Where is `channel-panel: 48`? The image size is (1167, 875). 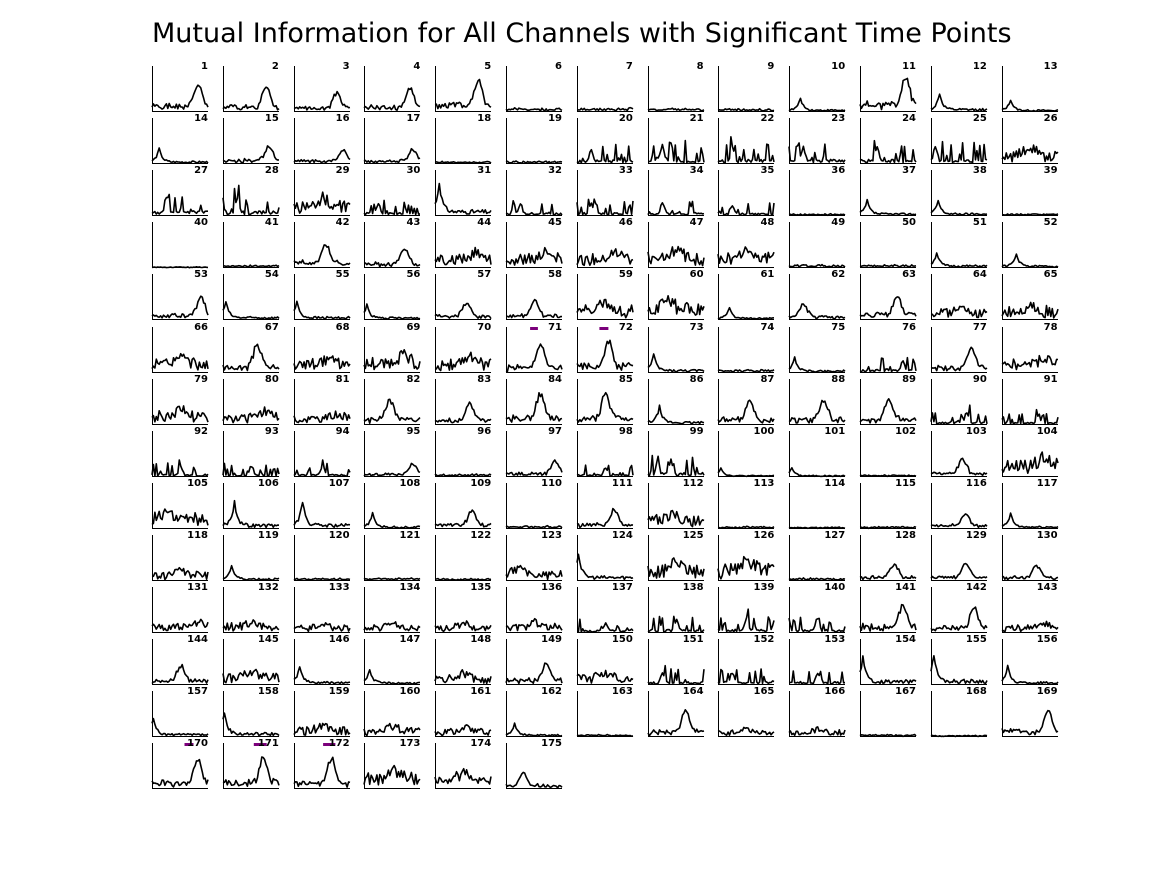
channel-panel: 48 is located at coordinates (746, 243).